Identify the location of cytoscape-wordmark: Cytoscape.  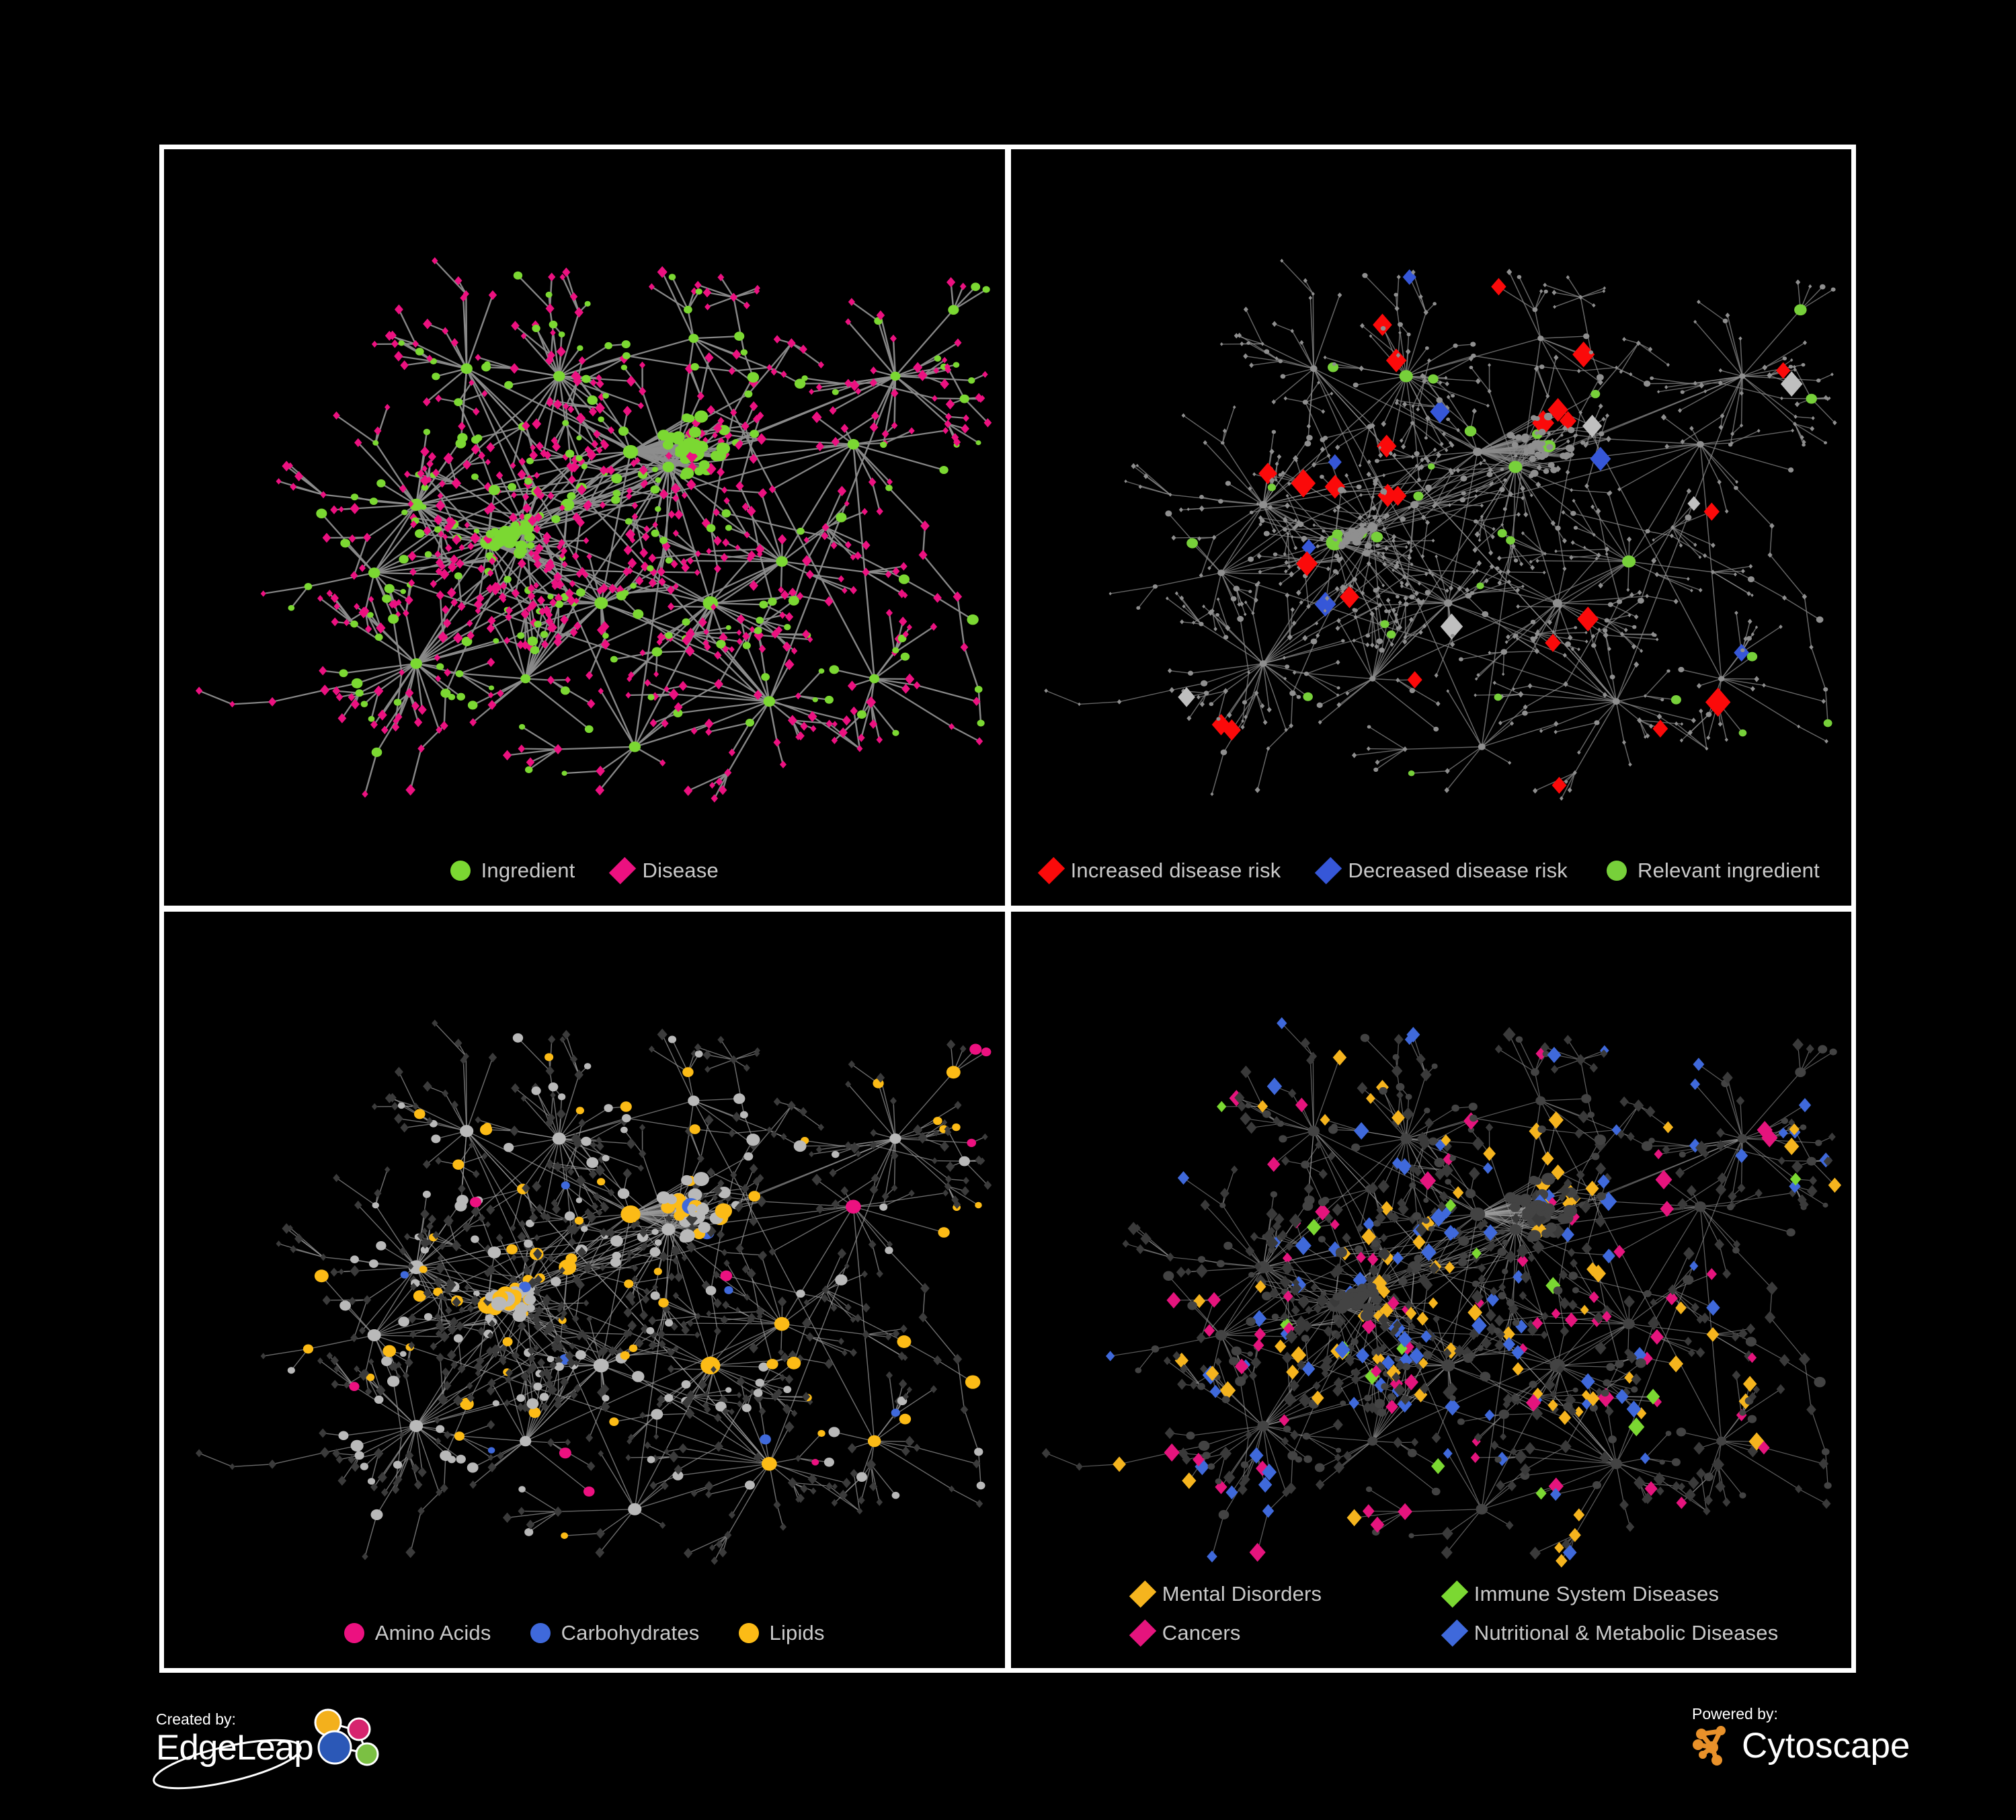
(1826, 1745).